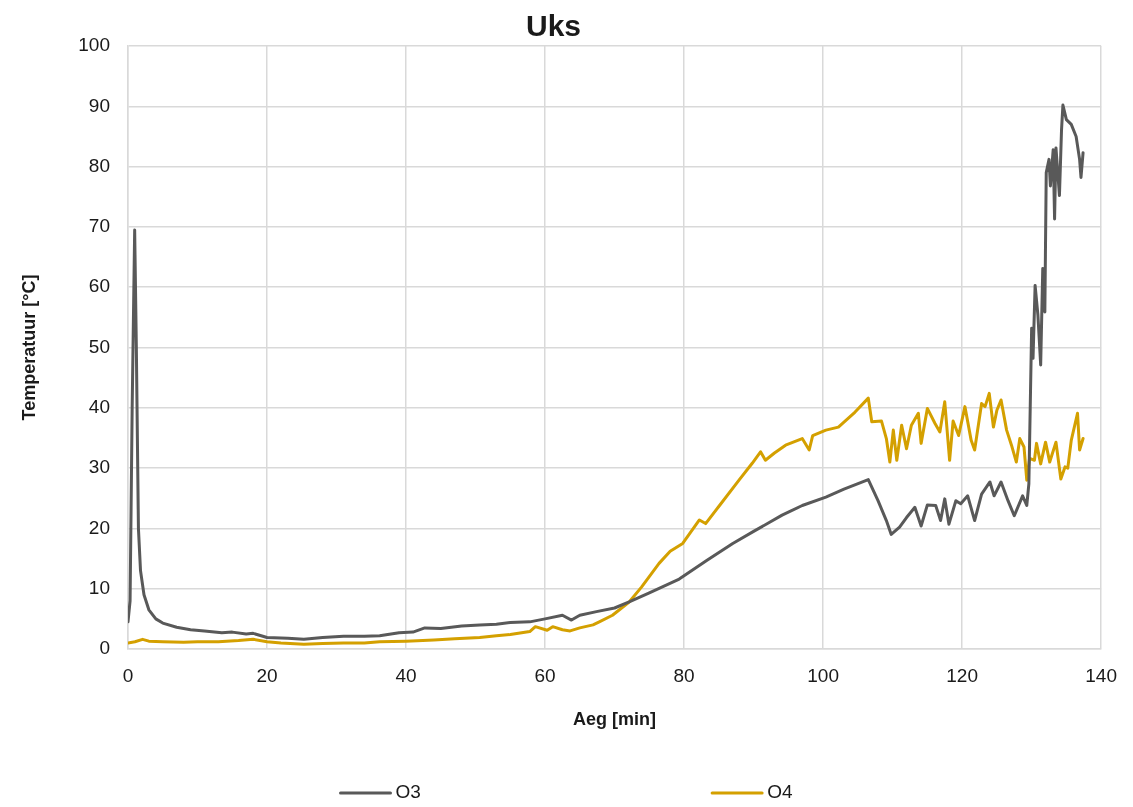 Image resolution: width=1133 pixels, height=807 pixels. Describe the element at coordinates (104, 648) in the screenshot. I see `y-tick-label: 0` at that location.